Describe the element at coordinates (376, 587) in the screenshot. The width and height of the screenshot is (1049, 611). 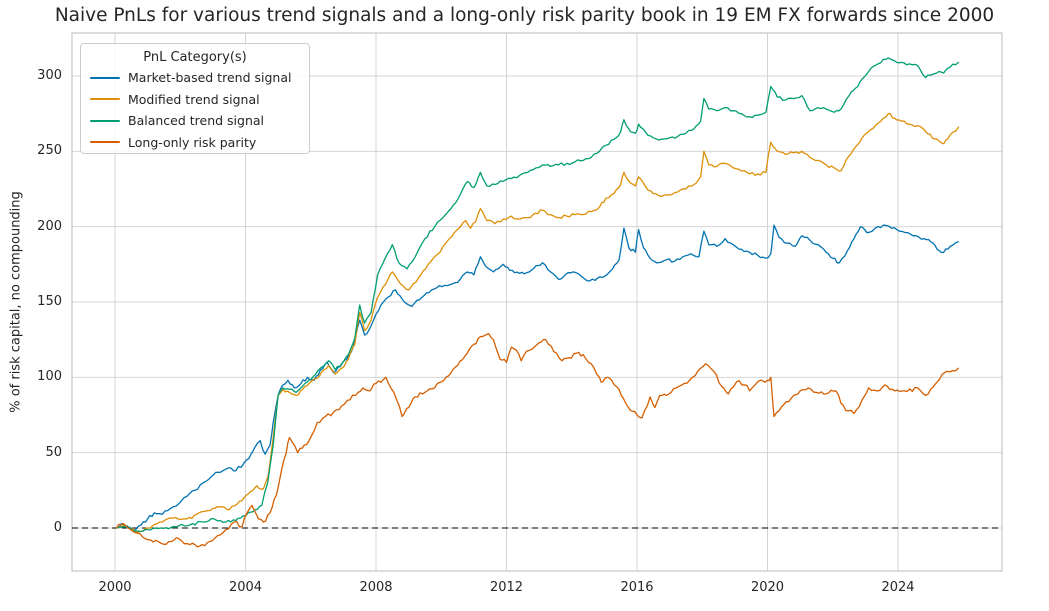
I see `x-tick-label: 2008` at that location.